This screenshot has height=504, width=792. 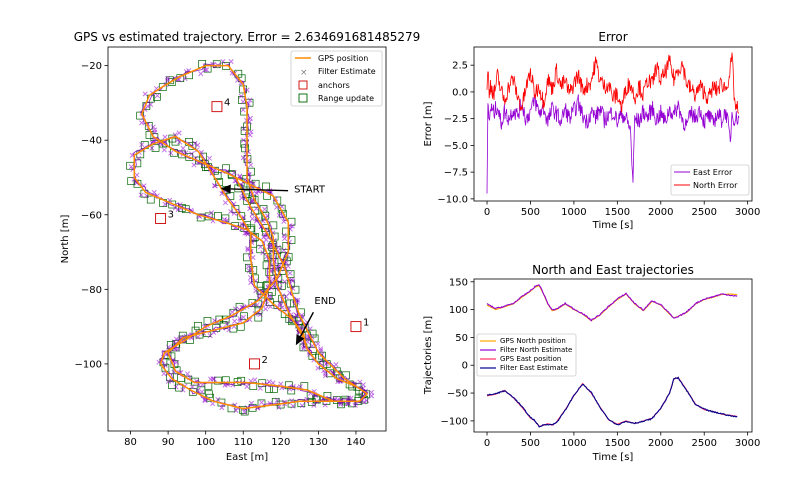 What do you see at coordinates (710, 180) in the screenshot?
I see `error-legend-box` at bounding box center [710, 180].